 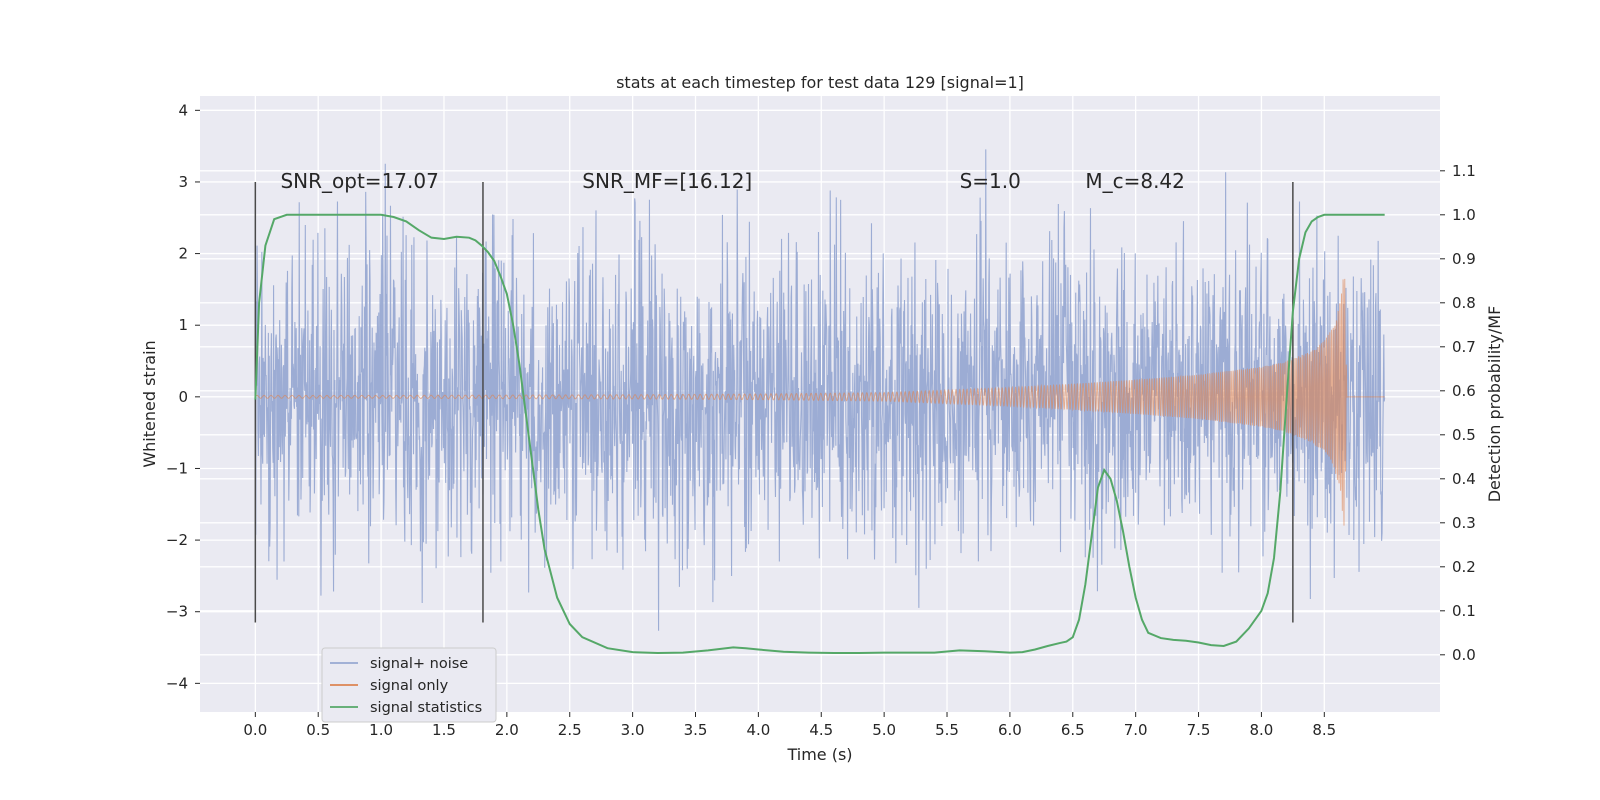 What do you see at coordinates (884, 730) in the screenshot?
I see `x-tick-label: 5.0` at bounding box center [884, 730].